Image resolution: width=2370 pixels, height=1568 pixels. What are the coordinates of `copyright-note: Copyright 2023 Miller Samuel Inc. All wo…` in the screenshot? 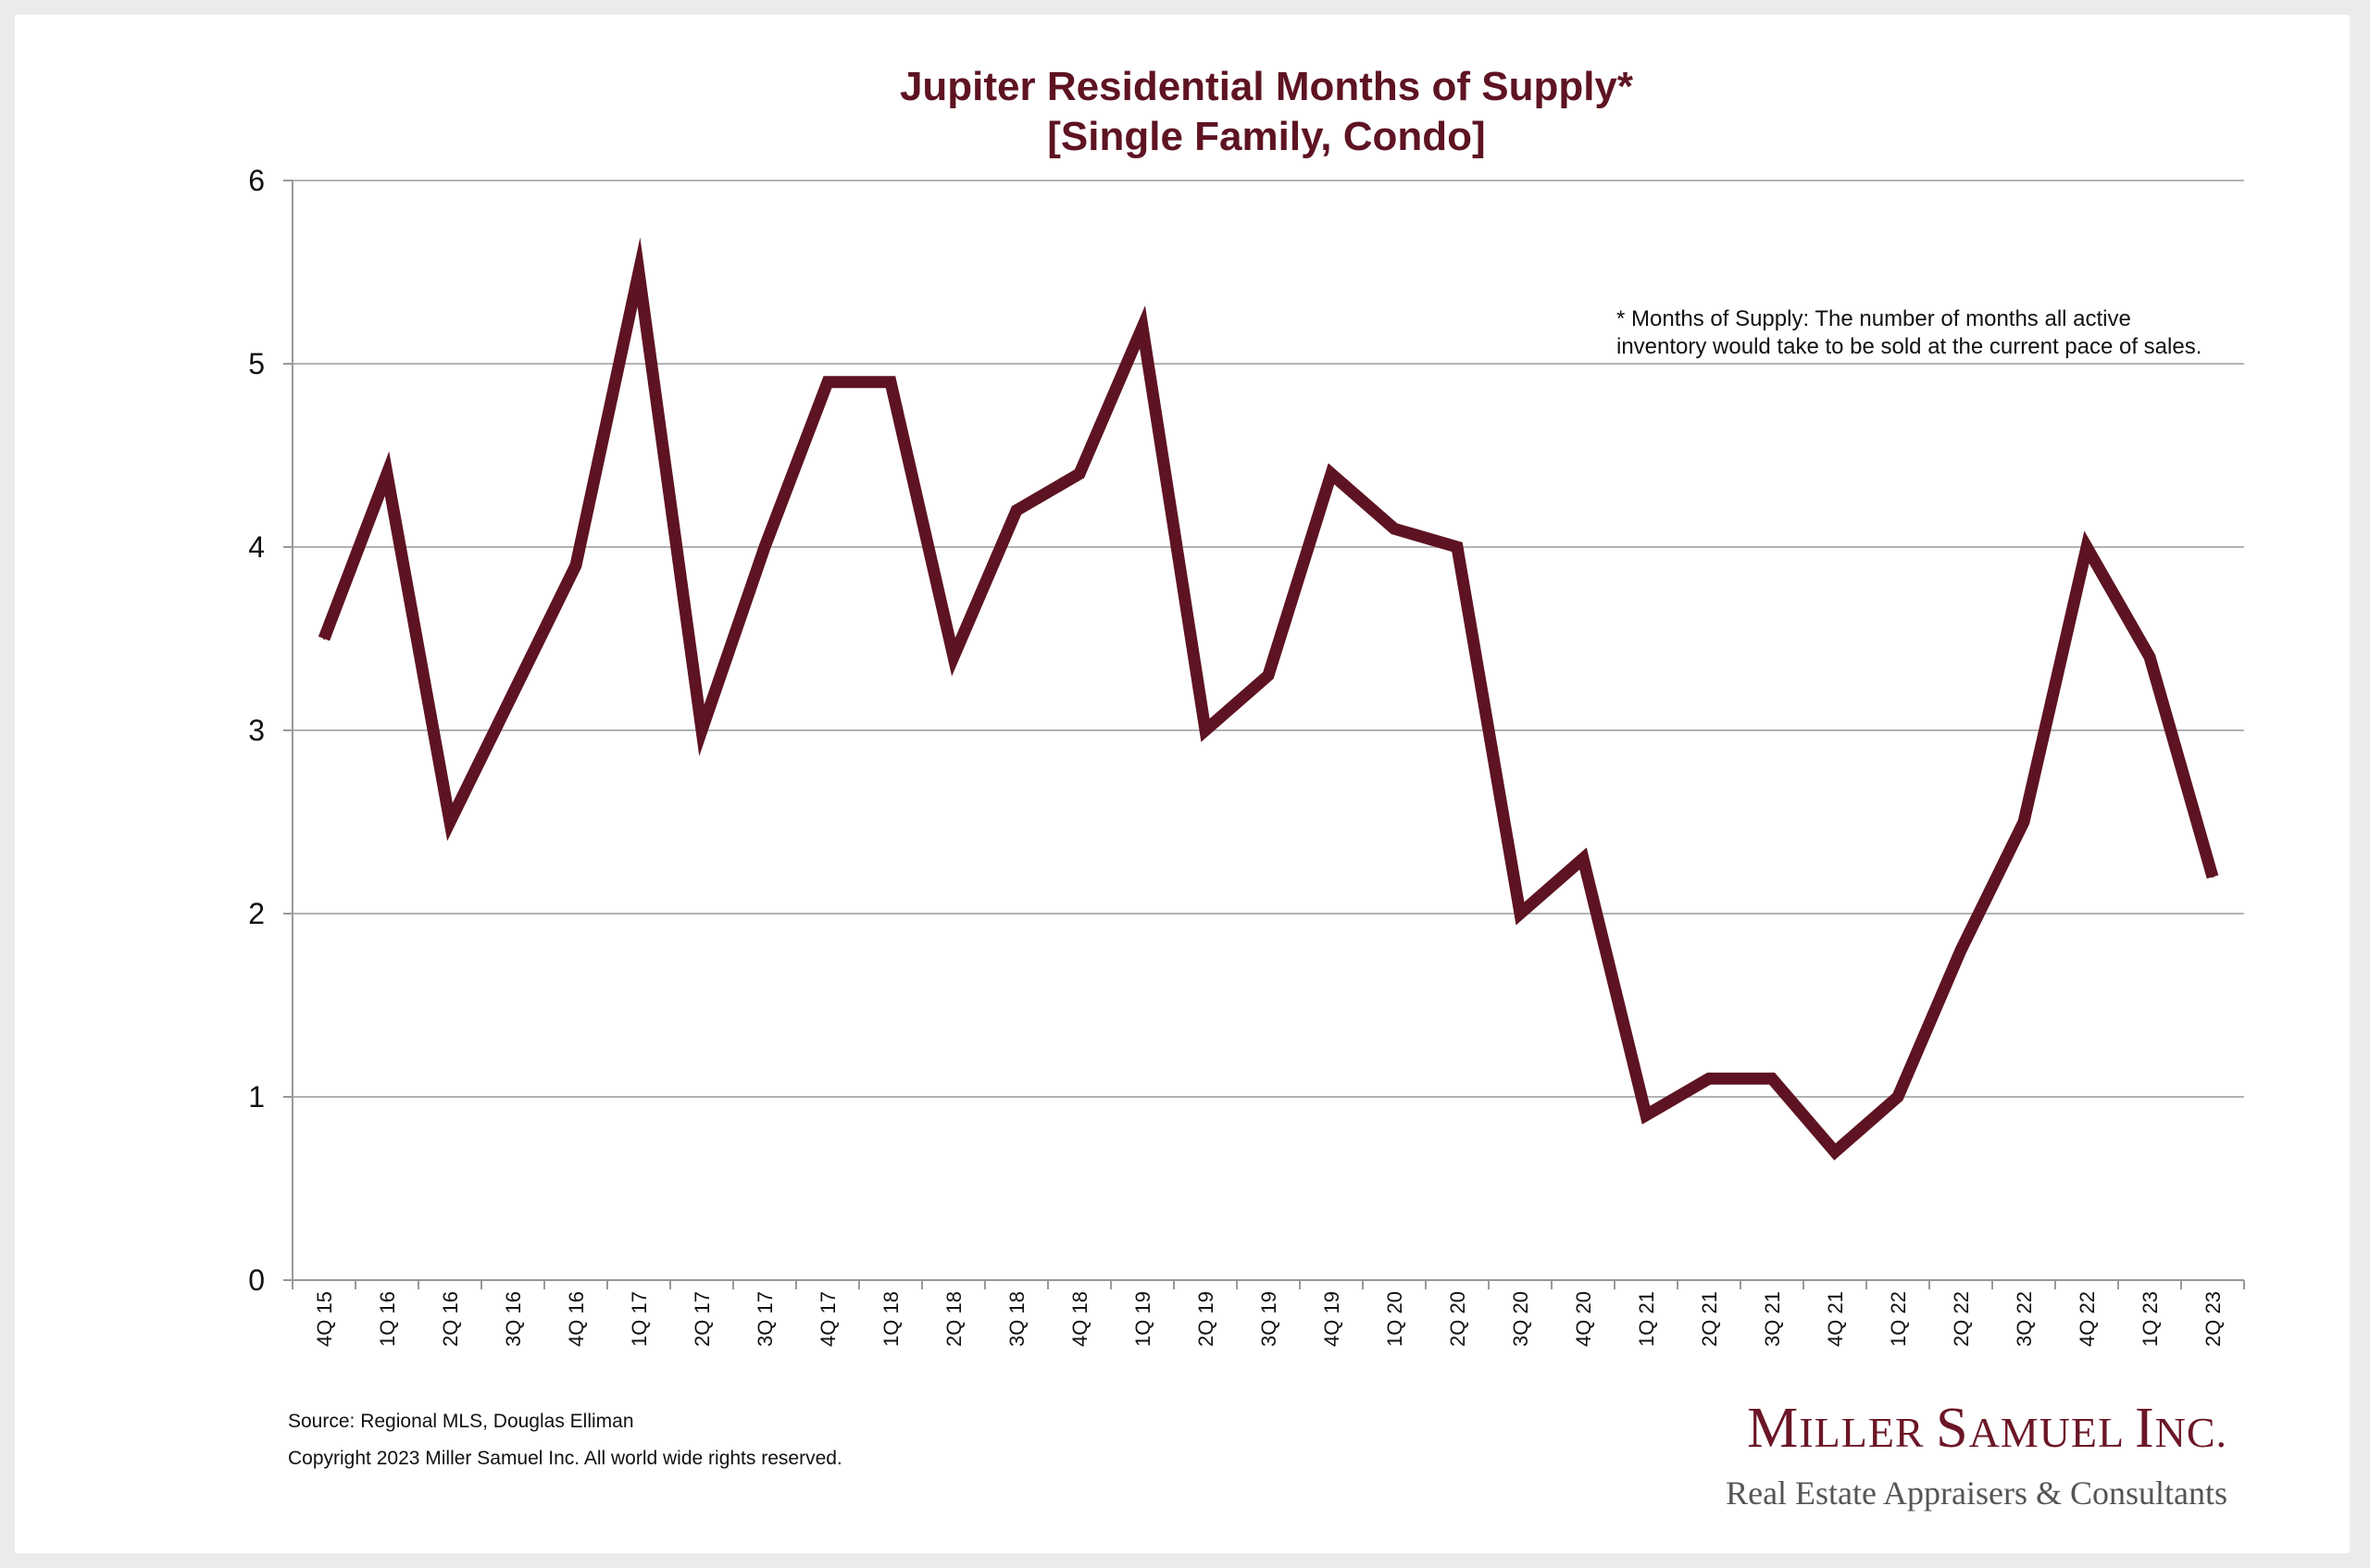 It's located at (565, 1458).